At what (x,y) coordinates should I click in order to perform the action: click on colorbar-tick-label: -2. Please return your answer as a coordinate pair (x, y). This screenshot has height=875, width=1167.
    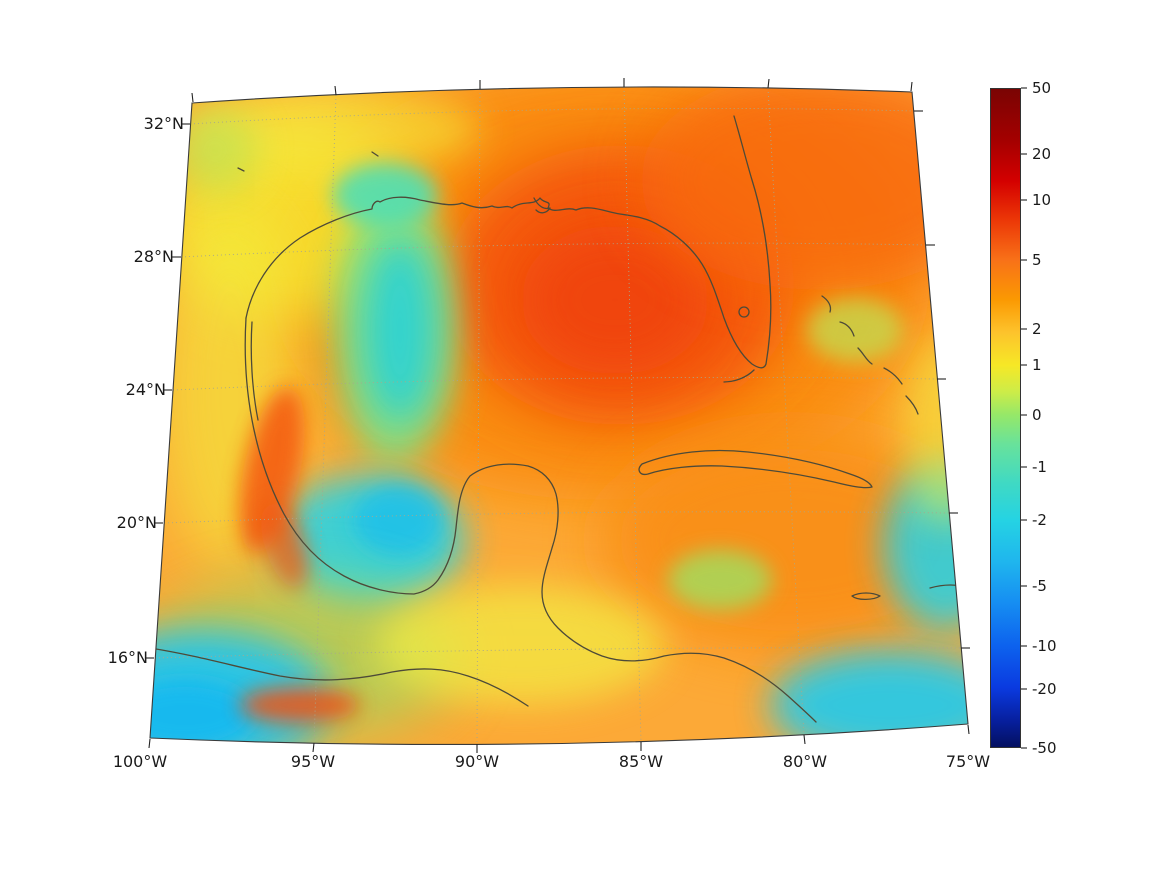
    Looking at the image, I should click on (1039, 520).